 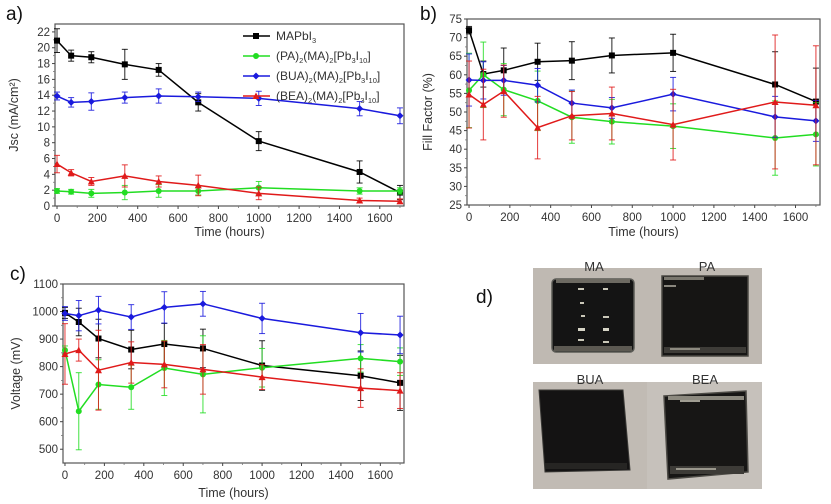 What do you see at coordinates (47, 160) in the screenshot?
I see `y-tick-label: 6` at bounding box center [47, 160].